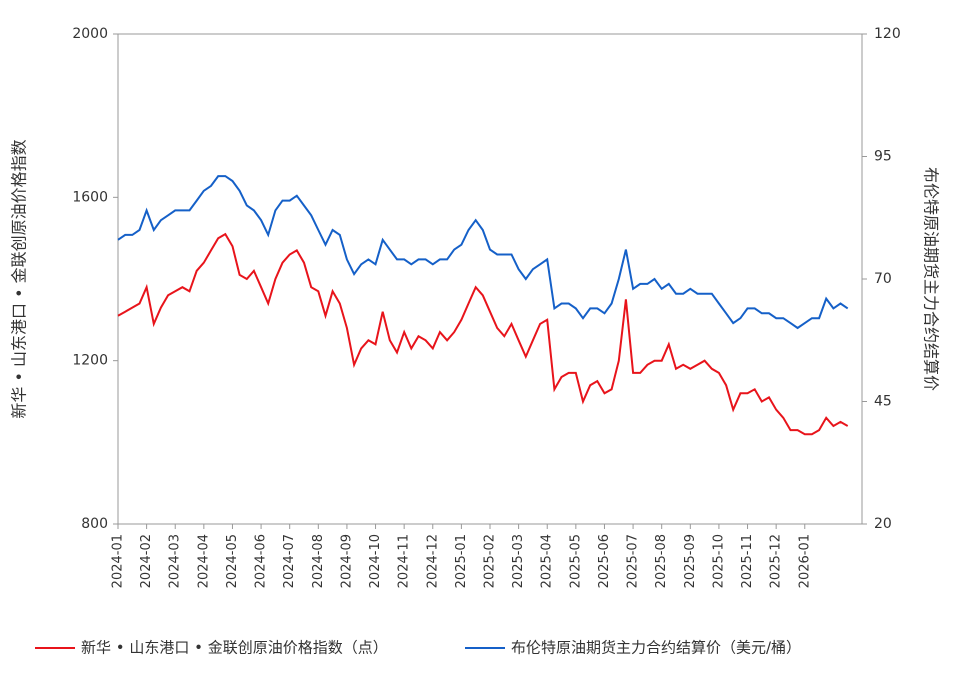 The height and width of the screenshot is (686, 956). I want to click on x-tick-label: 2024-10, so click(375, 561).